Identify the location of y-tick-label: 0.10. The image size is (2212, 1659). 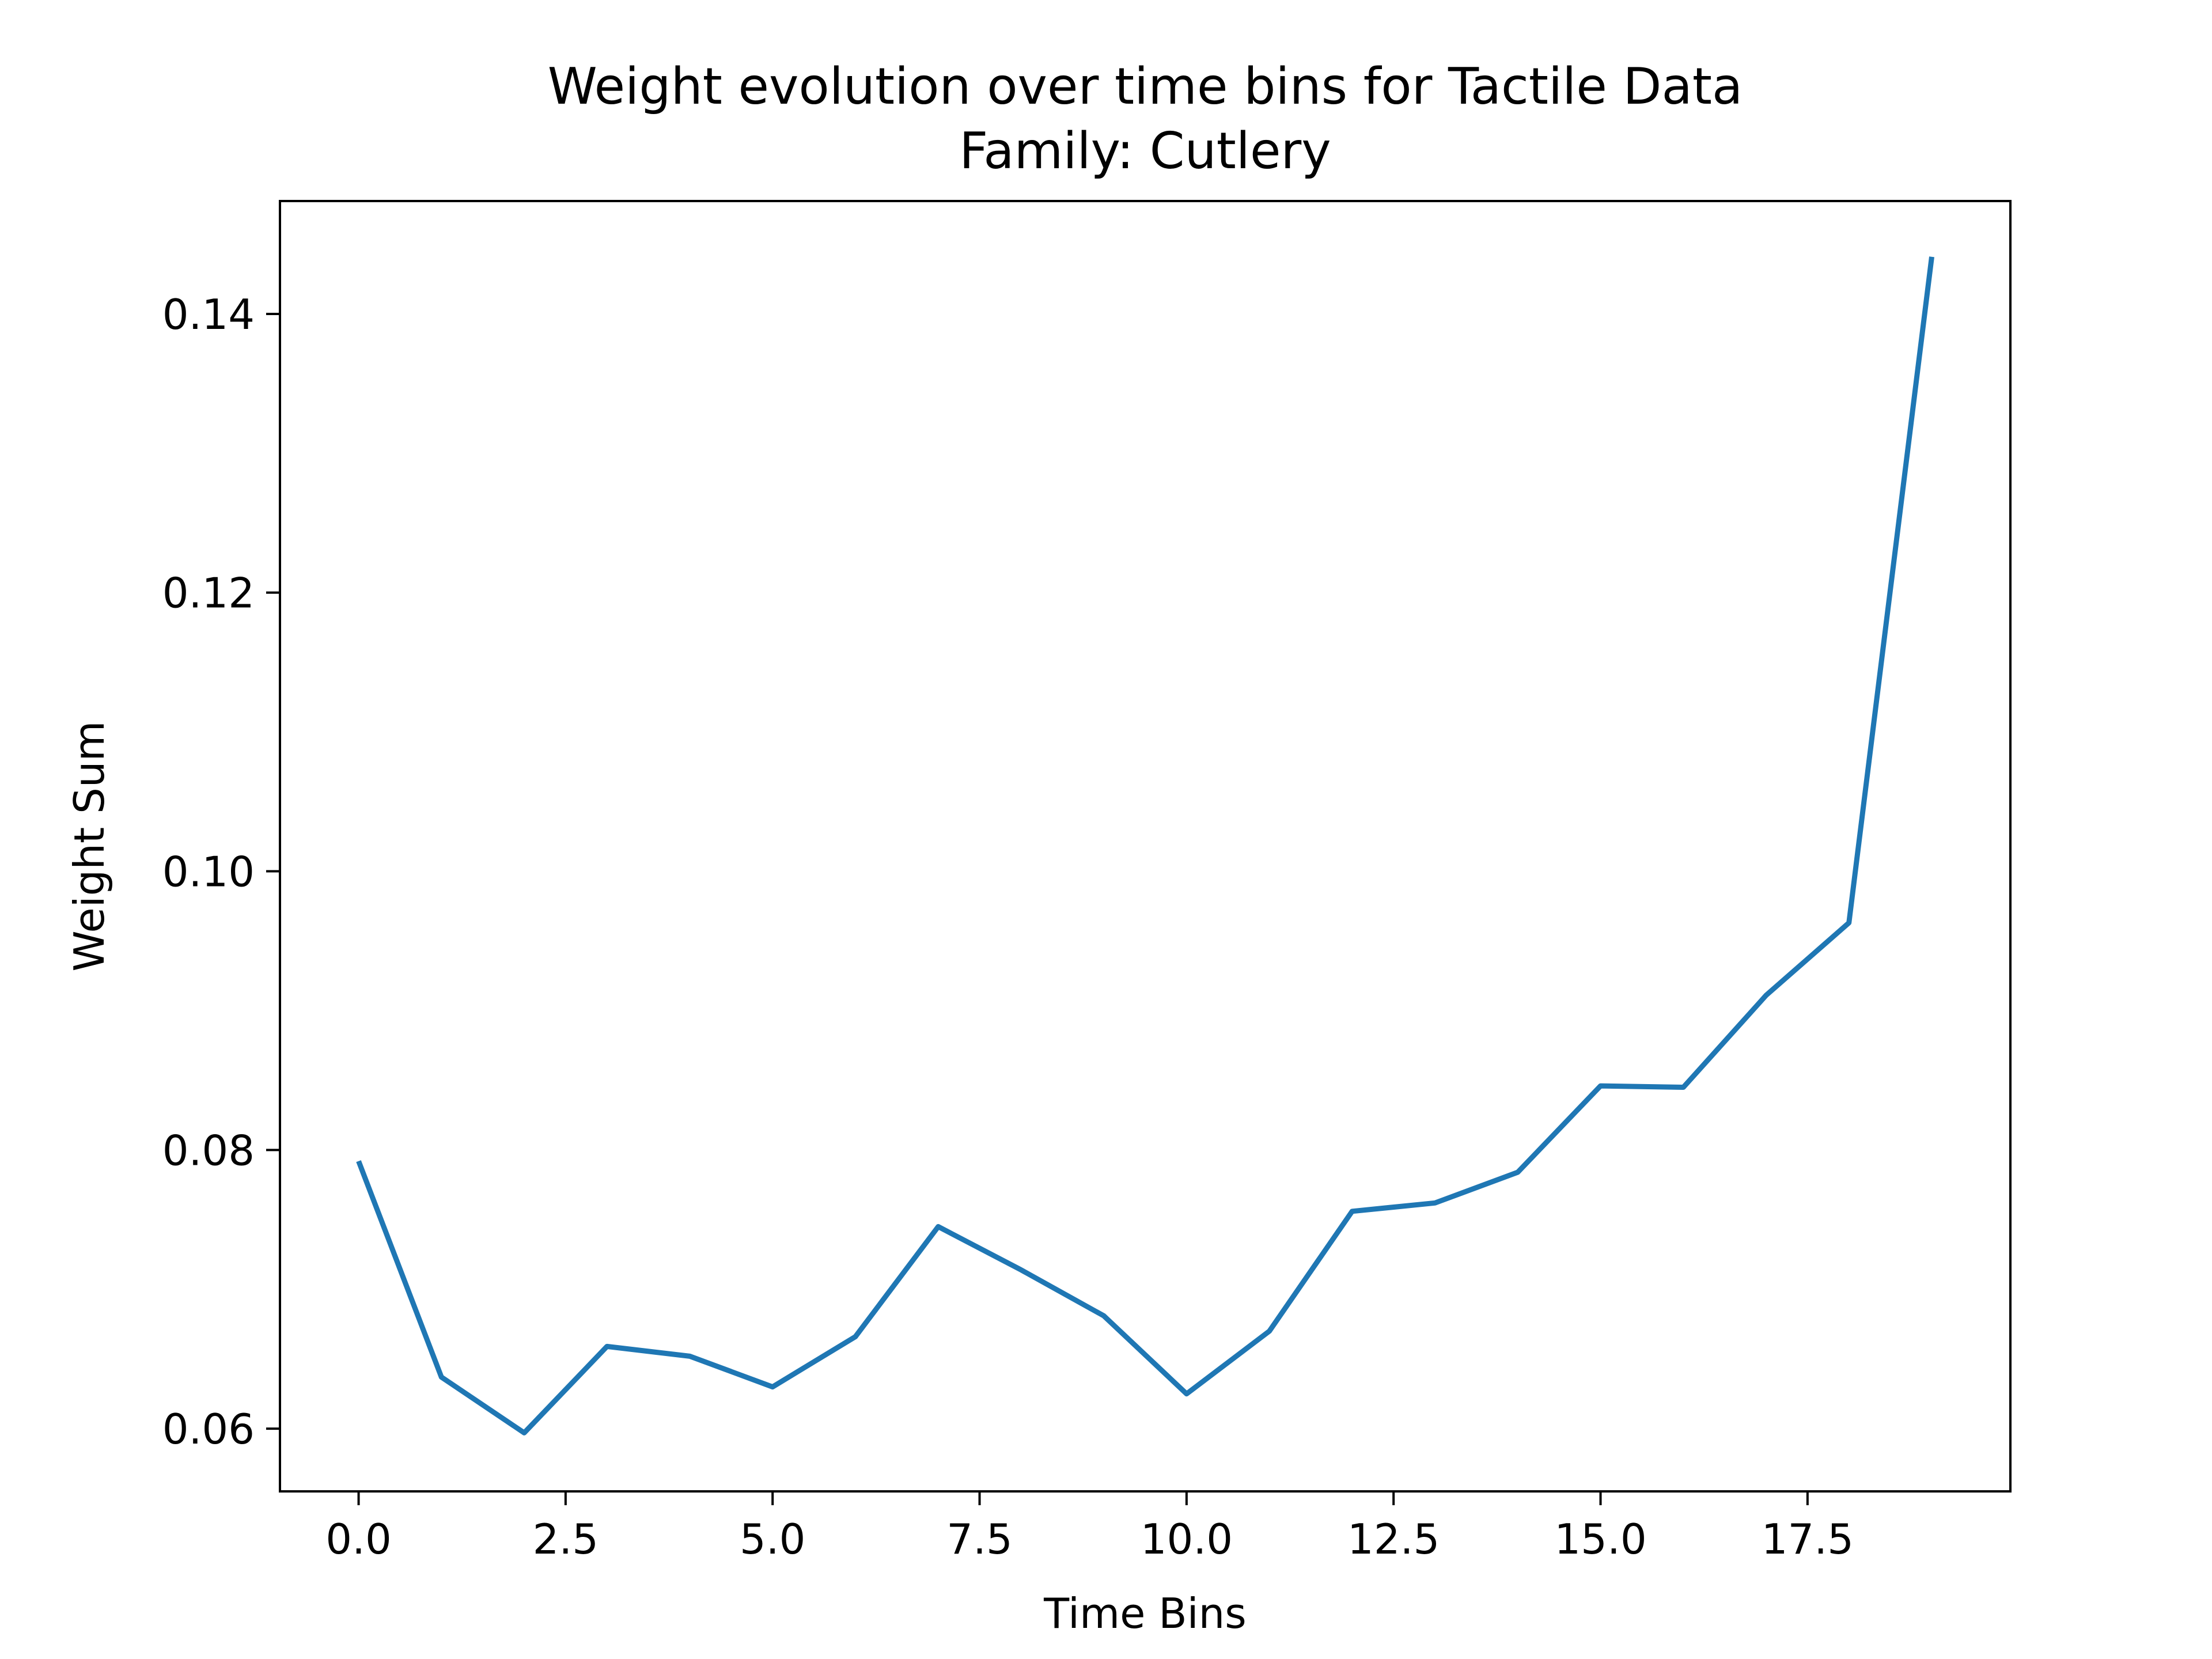
(208, 872).